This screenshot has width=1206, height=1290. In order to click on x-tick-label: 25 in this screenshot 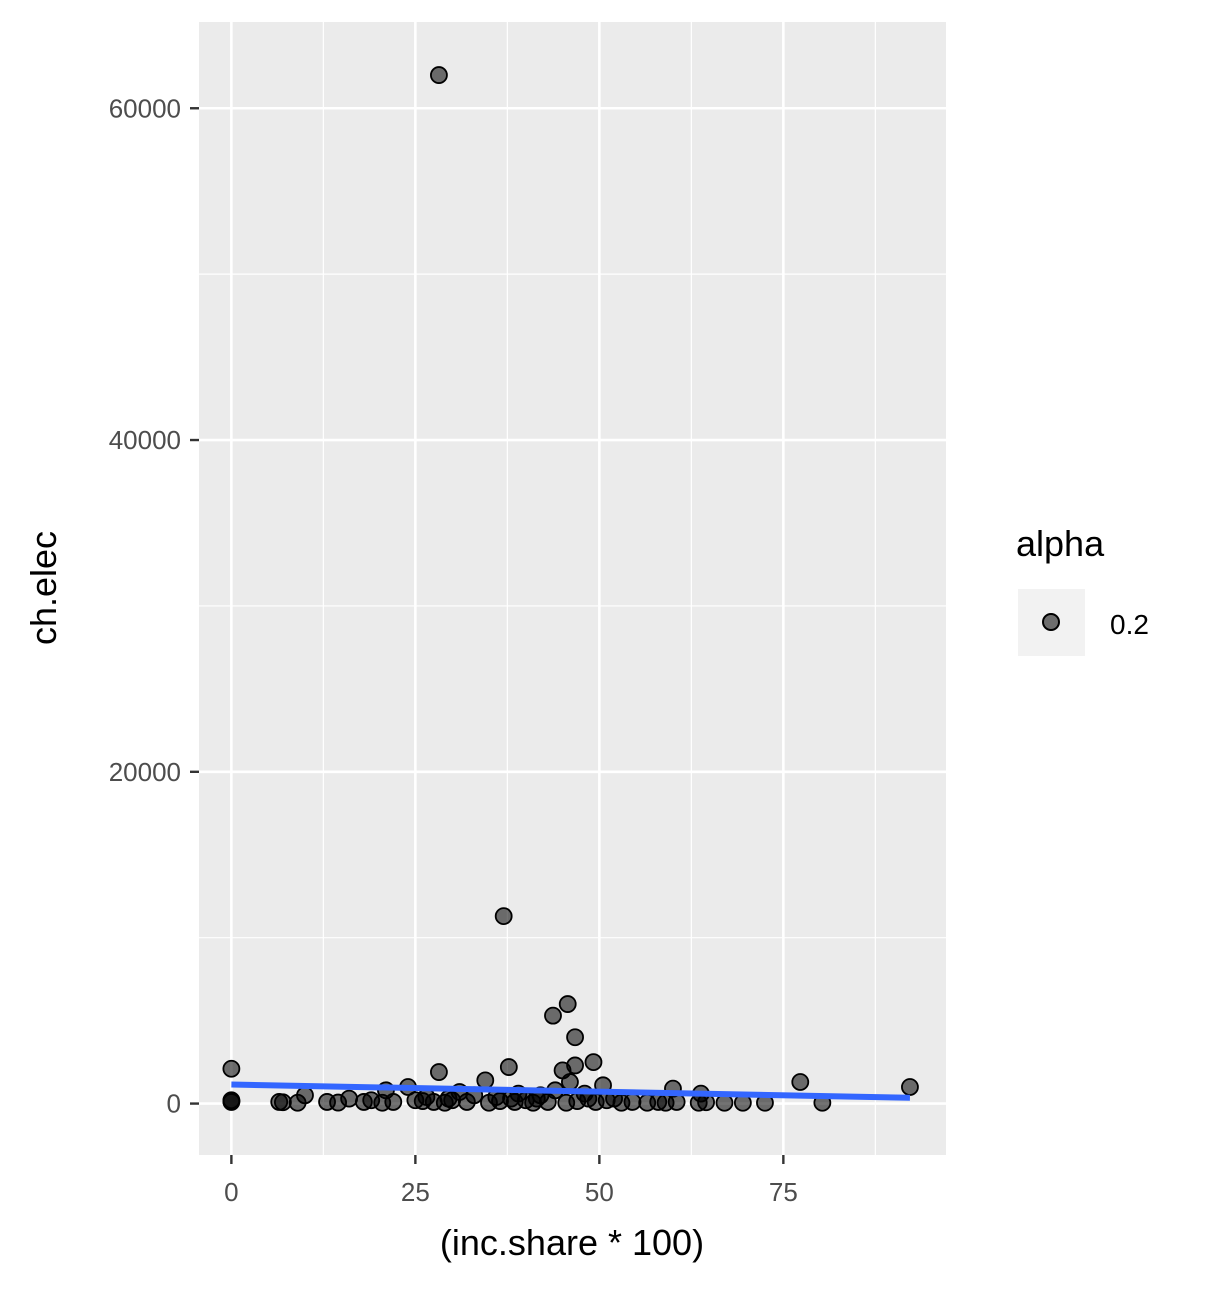, I will do `click(415, 1192)`.